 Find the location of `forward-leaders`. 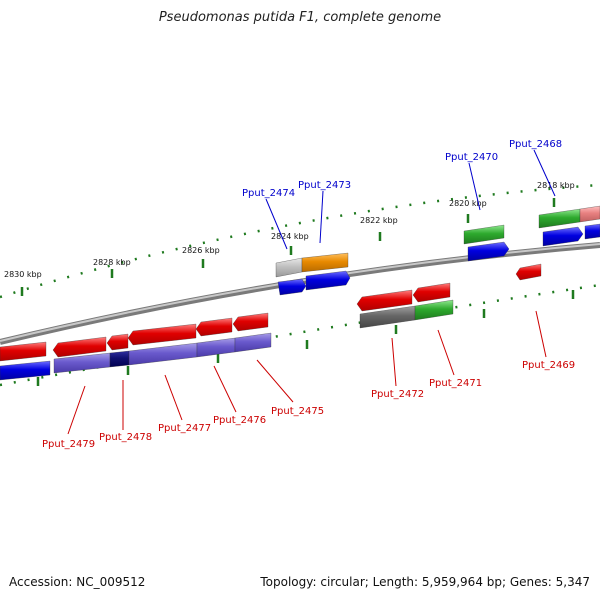

forward-leaders is located at coordinates (410, 199).